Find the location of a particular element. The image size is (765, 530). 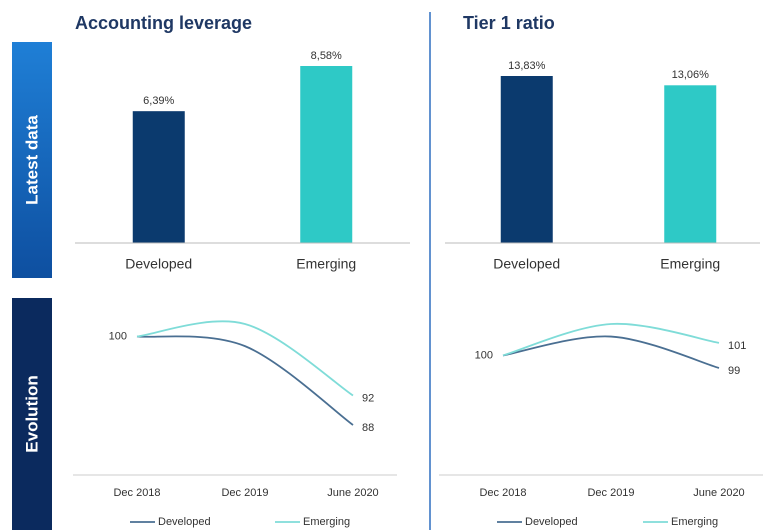

chart-title: Tier 1 ratio is located at coordinates (509, 23).